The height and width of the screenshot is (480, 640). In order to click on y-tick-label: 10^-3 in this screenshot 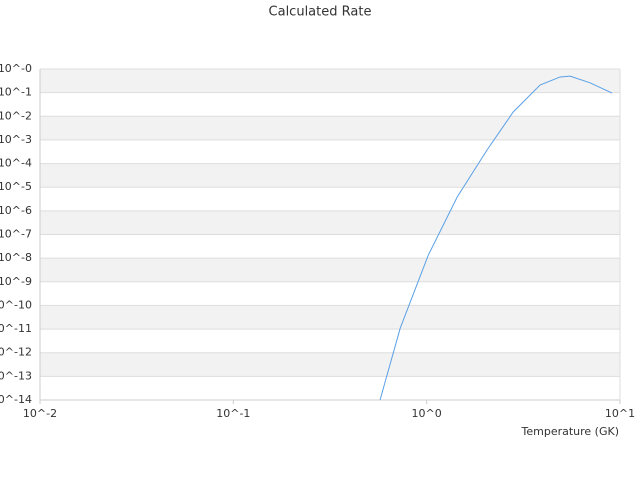, I will do `click(16, 139)`.